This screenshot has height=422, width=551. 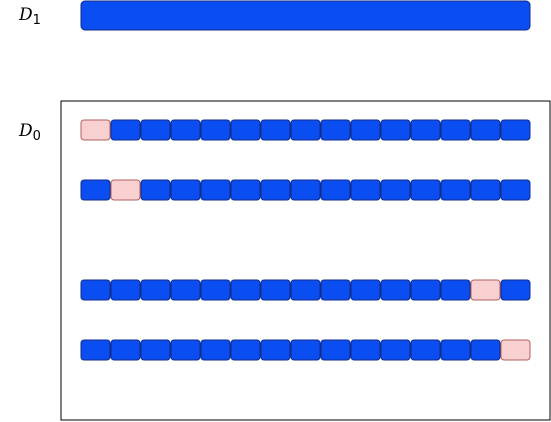 I want to click on d0-label: D0, so click(x=29, y=132).